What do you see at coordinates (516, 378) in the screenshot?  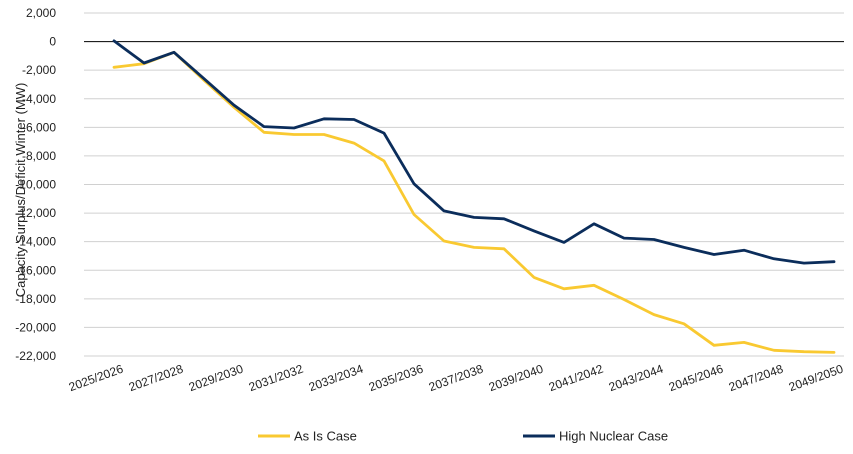 I see `x-tick-label: 2039/2040` at bounding box center [516, 378].